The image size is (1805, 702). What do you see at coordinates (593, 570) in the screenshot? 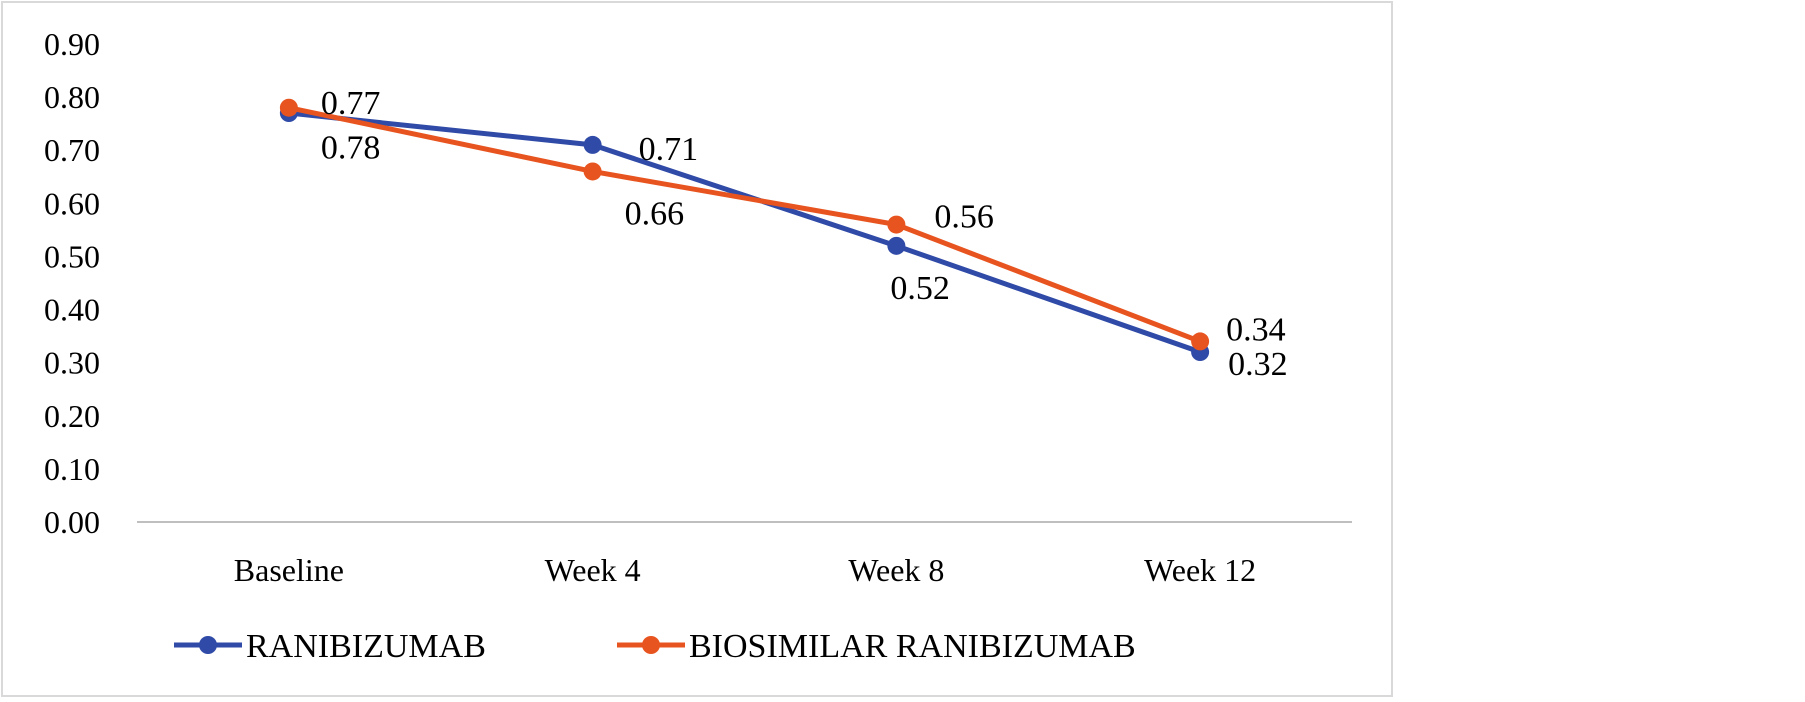
I see `x-tick-label: Week 4` at bounding box center [593, 570].